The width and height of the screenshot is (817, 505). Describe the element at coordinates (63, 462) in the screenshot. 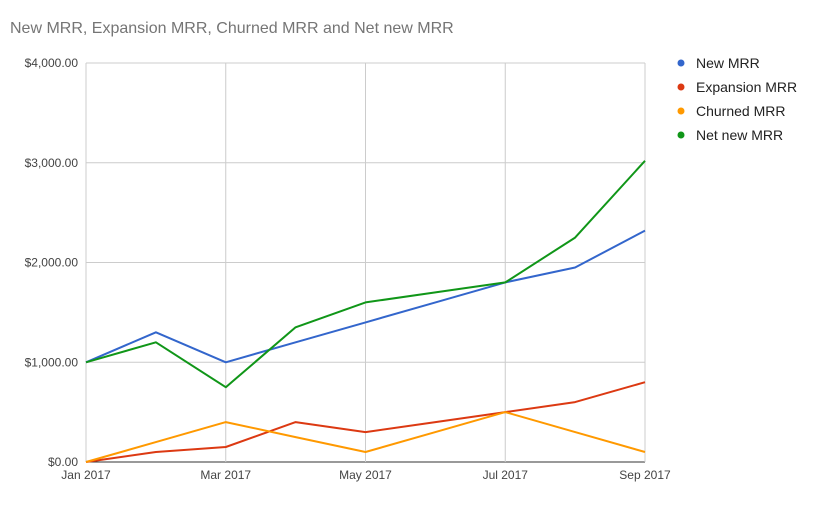

I see `y-tick-label: $0.00` at that location.